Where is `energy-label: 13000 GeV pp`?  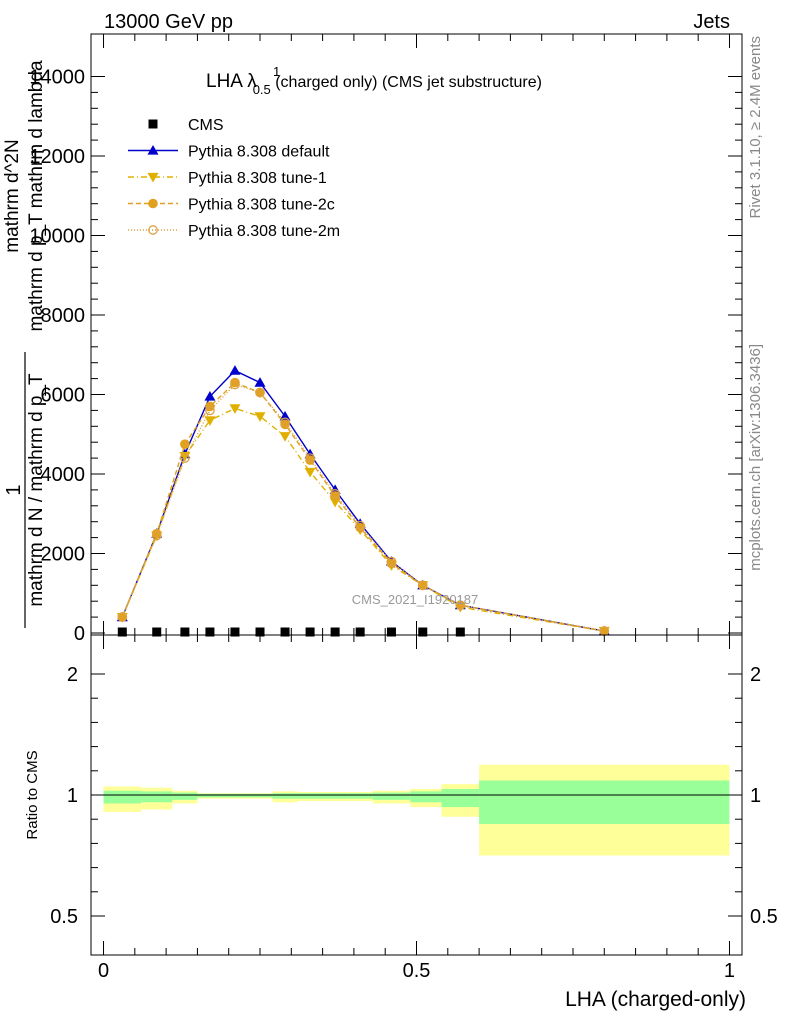
energy-label: 13000 GeV pp is located at coordinates (168, 22).